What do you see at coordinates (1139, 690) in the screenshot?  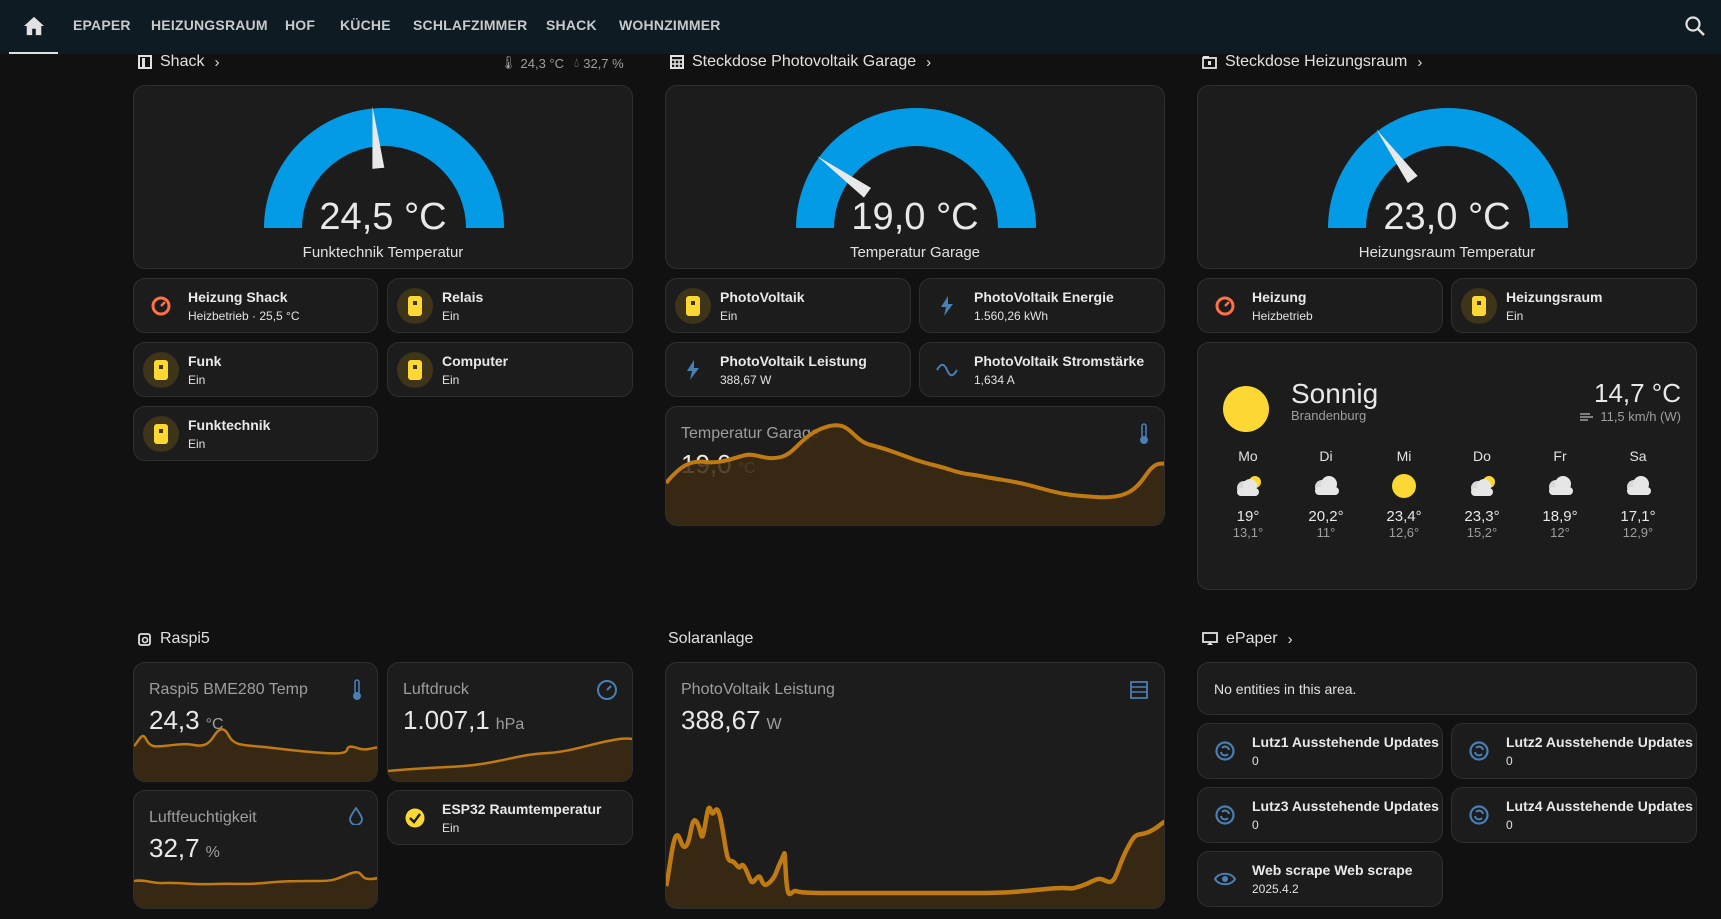 I see `solar-panel-icon` at bounding box center [1139, 690].